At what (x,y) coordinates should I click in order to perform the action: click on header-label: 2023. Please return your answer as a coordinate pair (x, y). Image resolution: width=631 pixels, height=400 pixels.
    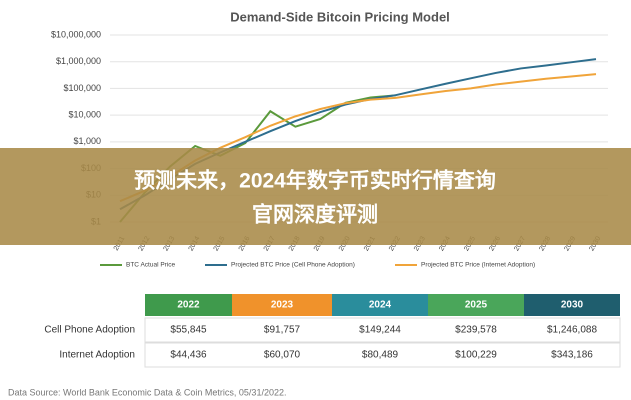
    Looking at the image, I should click on (282, 305).